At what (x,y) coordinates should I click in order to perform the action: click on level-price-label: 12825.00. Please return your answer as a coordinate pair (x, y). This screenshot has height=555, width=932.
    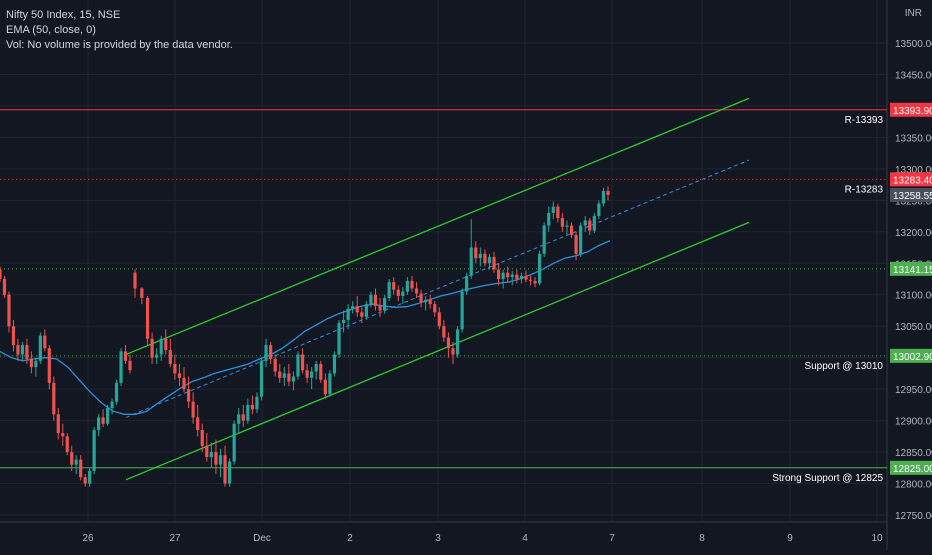
    Looking at the image, I should click on (912, 469).